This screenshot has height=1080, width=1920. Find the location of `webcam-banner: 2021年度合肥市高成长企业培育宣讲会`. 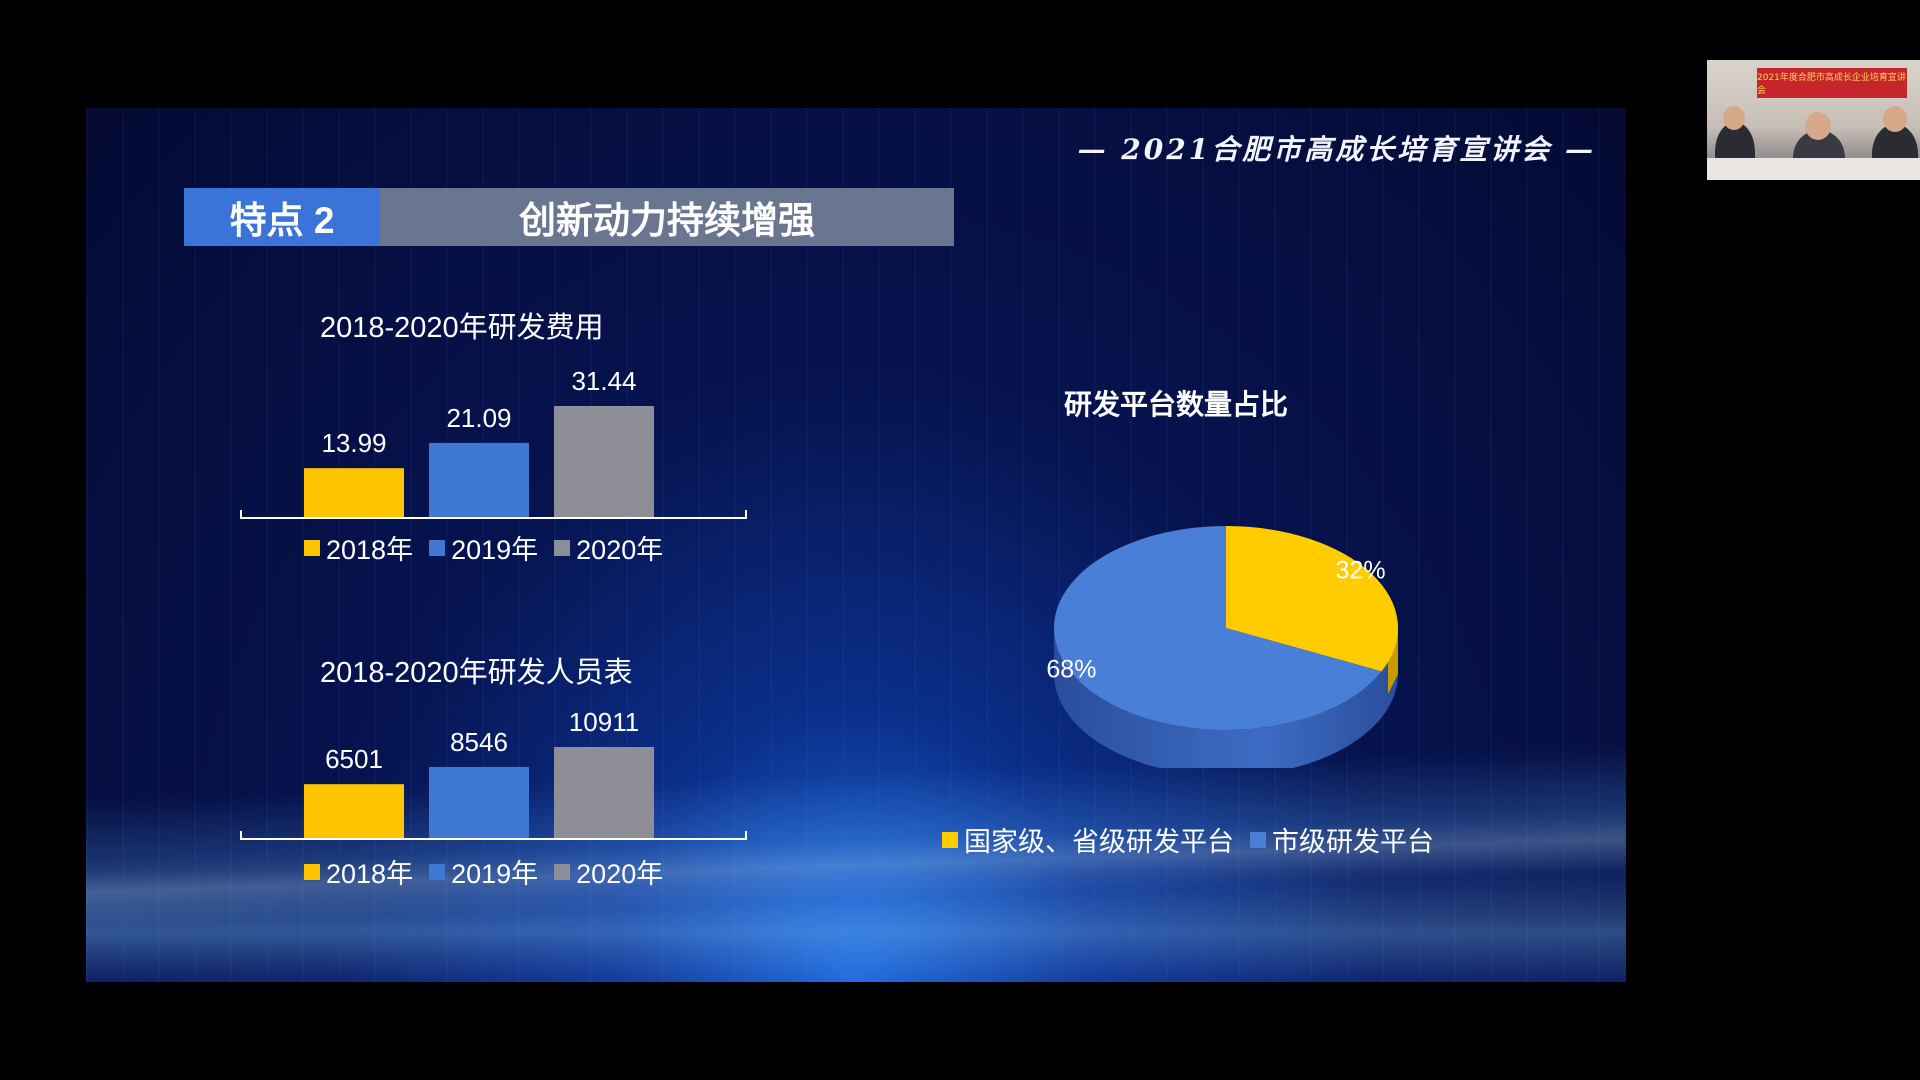

webcam-banner: 2021年度合肥市高成长企业培育宣讲会 is located at coordinates (1832, 83).